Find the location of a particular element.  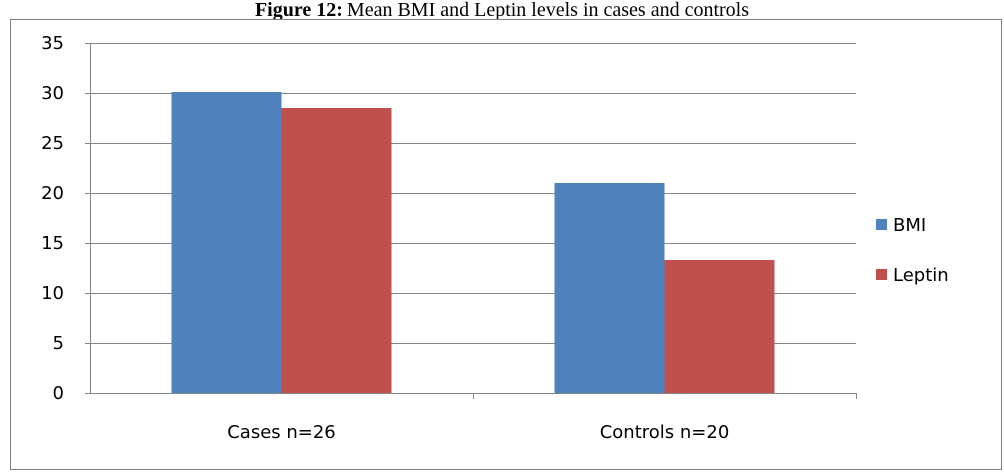

y-tick-label: 5 is located at coordinates (58, 343).